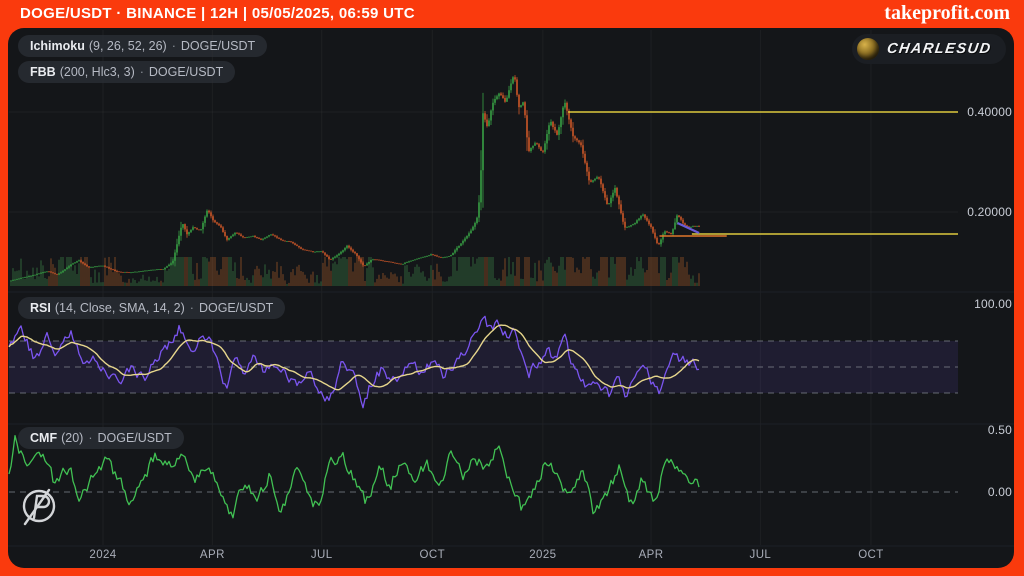 The width and height of the screenshot is (1024, 576). Describe the element at coordinates (72, 438) in the screenshot. I see `indicator-params: (20)` at that location.